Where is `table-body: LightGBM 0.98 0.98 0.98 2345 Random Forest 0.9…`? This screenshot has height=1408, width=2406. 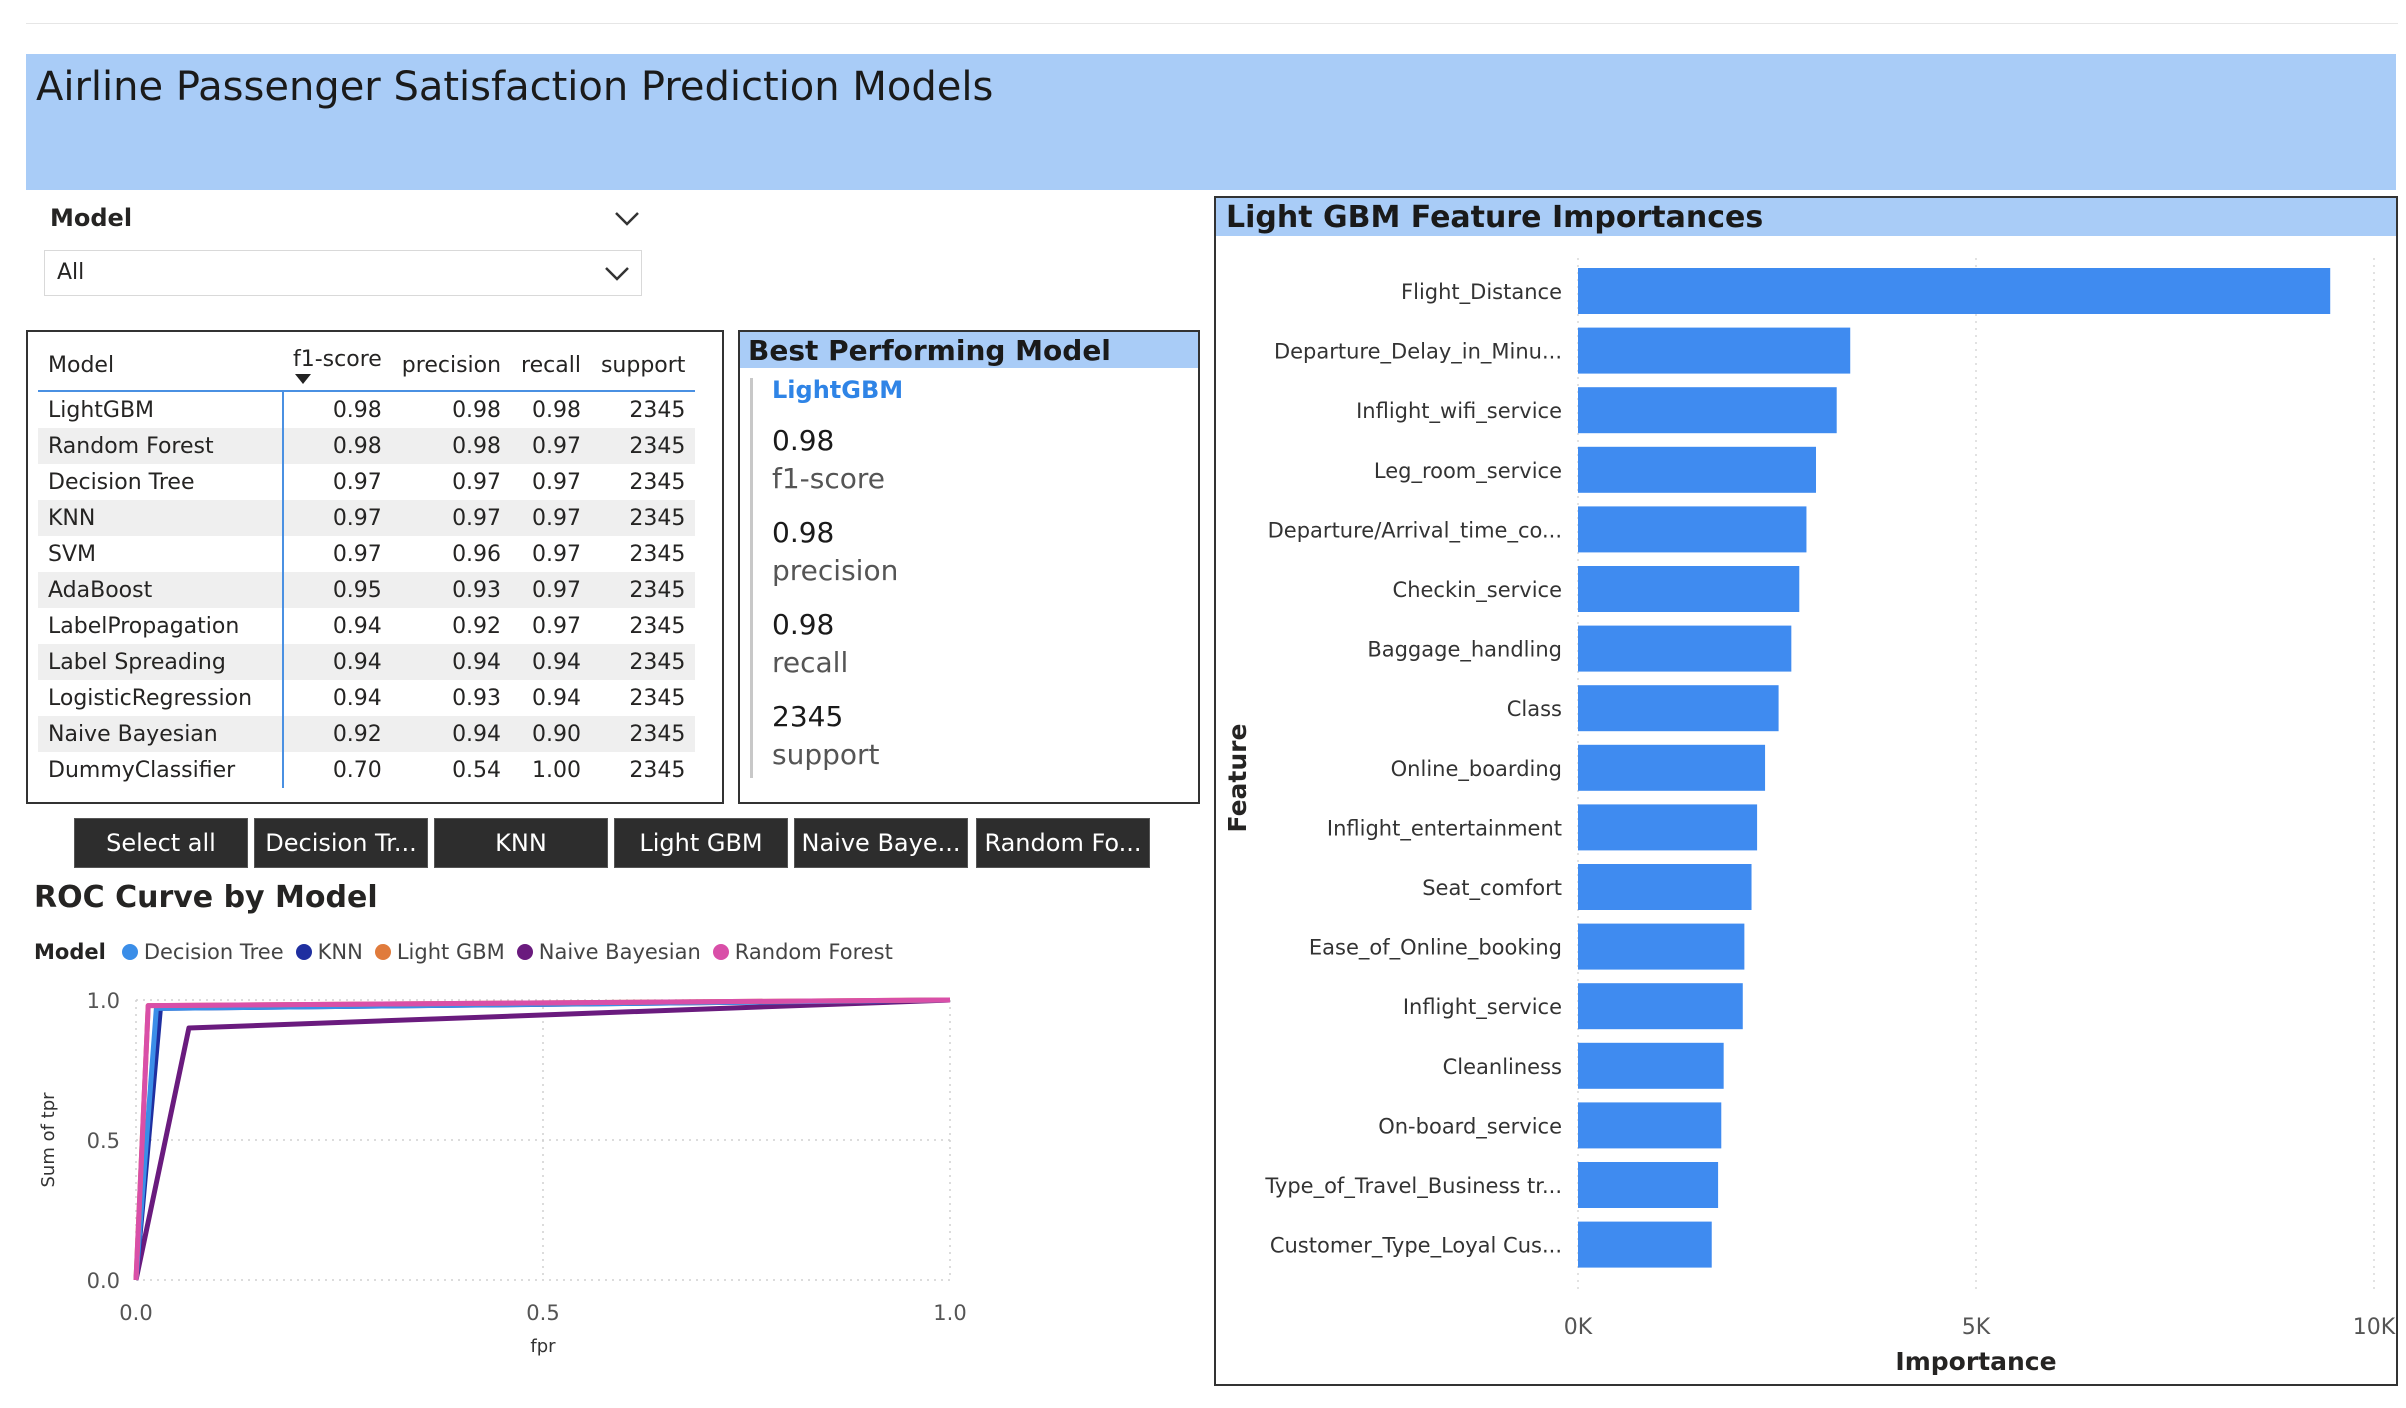 table-body: LightGBM 0.98 0.98 0.98 2345 Random Forest 0.9… is located at coordinates (367, 589).